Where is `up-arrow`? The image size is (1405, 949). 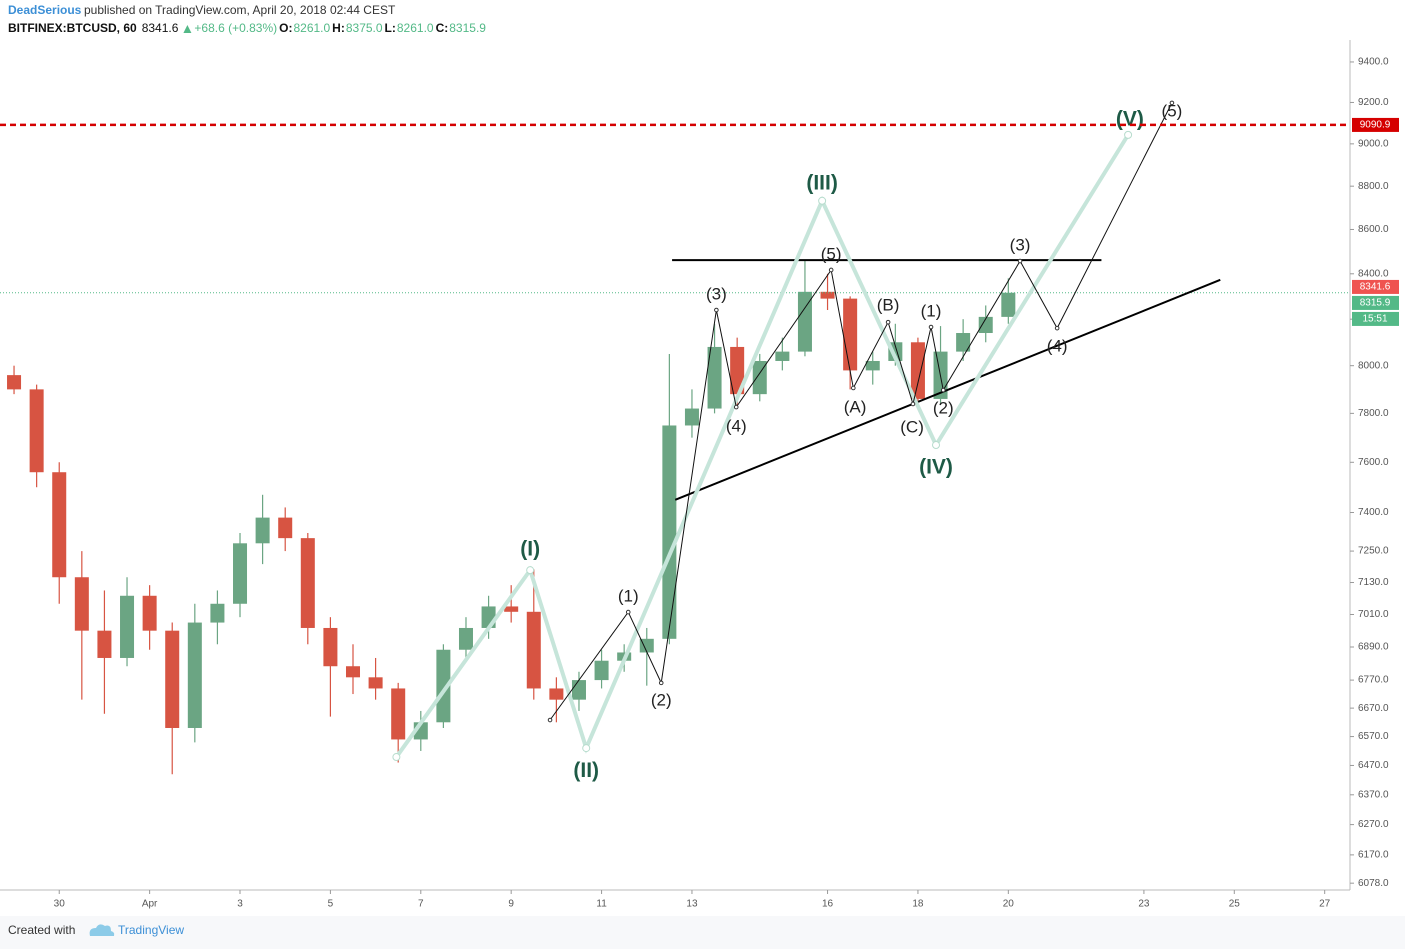 up-arrow is located at coordinates (187, 29).